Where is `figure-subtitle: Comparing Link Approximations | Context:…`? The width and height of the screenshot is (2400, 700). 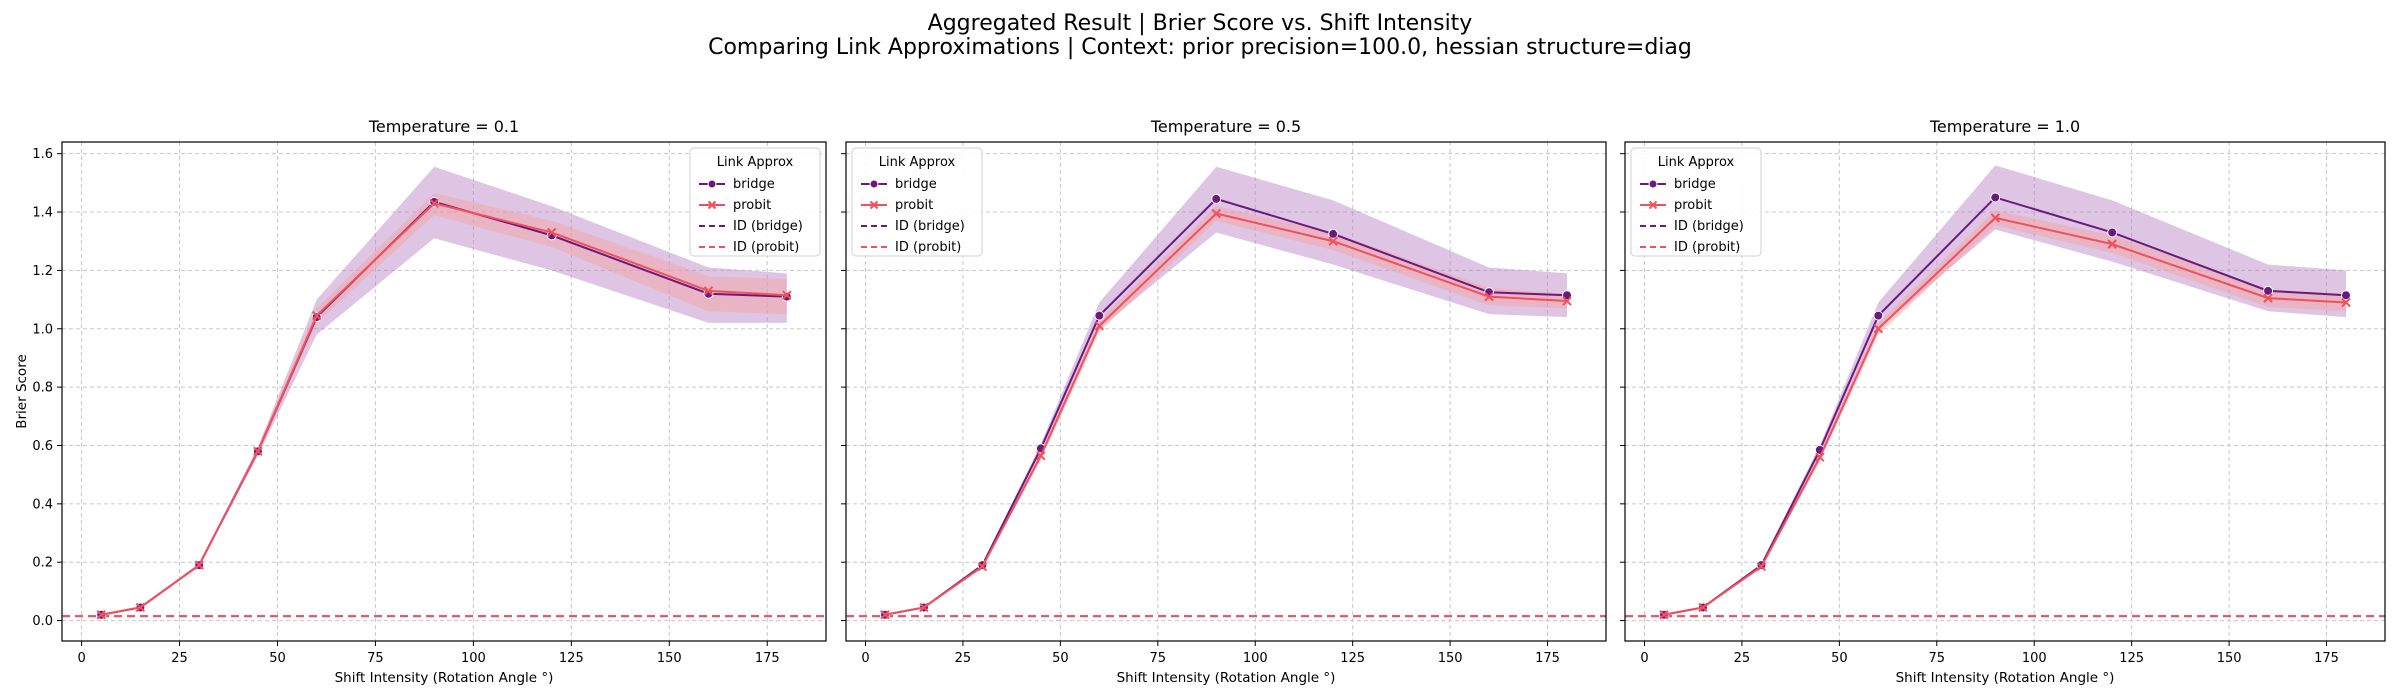 figure-subtitle: Comparing Link Approximations | Context:… is located at coordinates (1200, 47).